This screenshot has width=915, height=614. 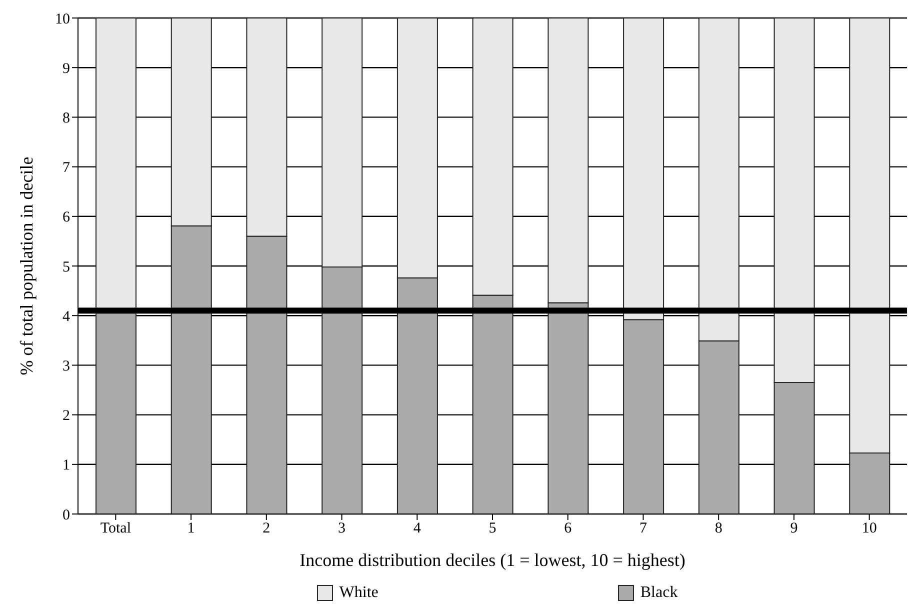 What do you see at coordinates (358, 593) in the screenshot?
I see `legend-label: White` at bounding box center [358, 593].